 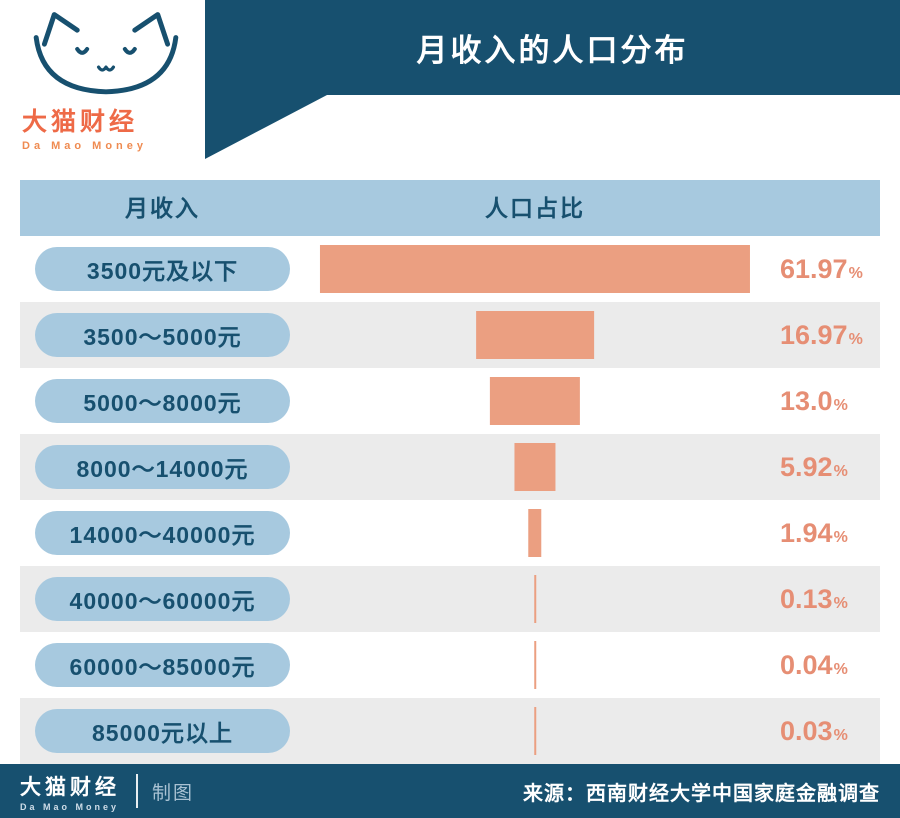 I want to click on percent-number: 0.13, so click(x=806, y=599).